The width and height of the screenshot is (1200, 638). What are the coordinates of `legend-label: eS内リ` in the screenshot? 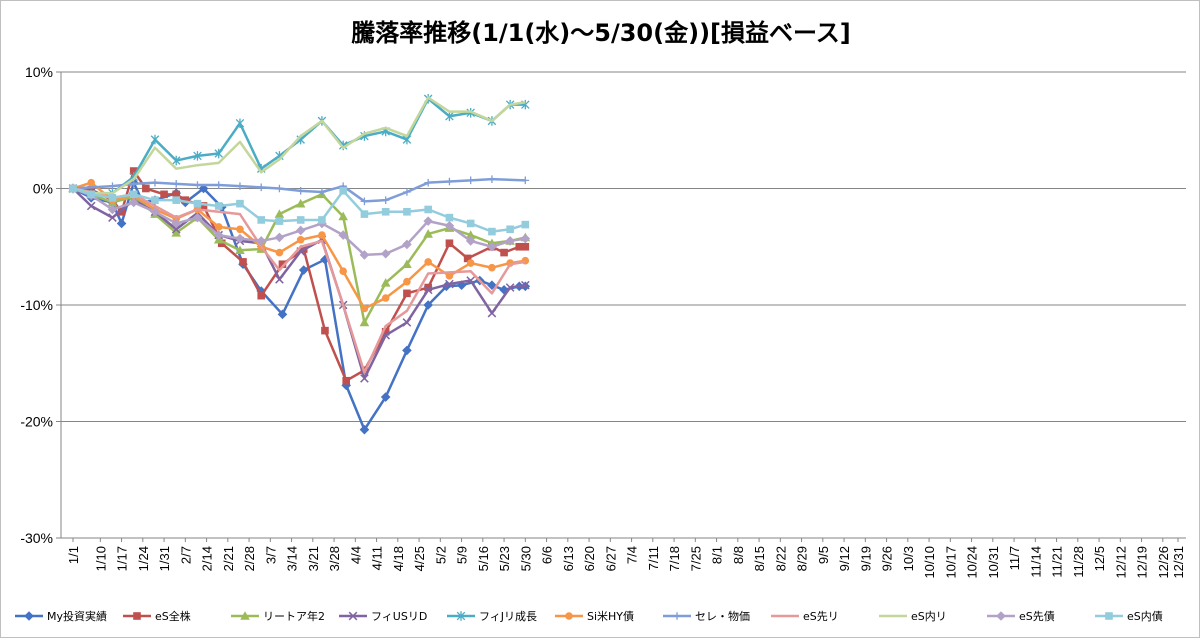 It's located at (929, 616).